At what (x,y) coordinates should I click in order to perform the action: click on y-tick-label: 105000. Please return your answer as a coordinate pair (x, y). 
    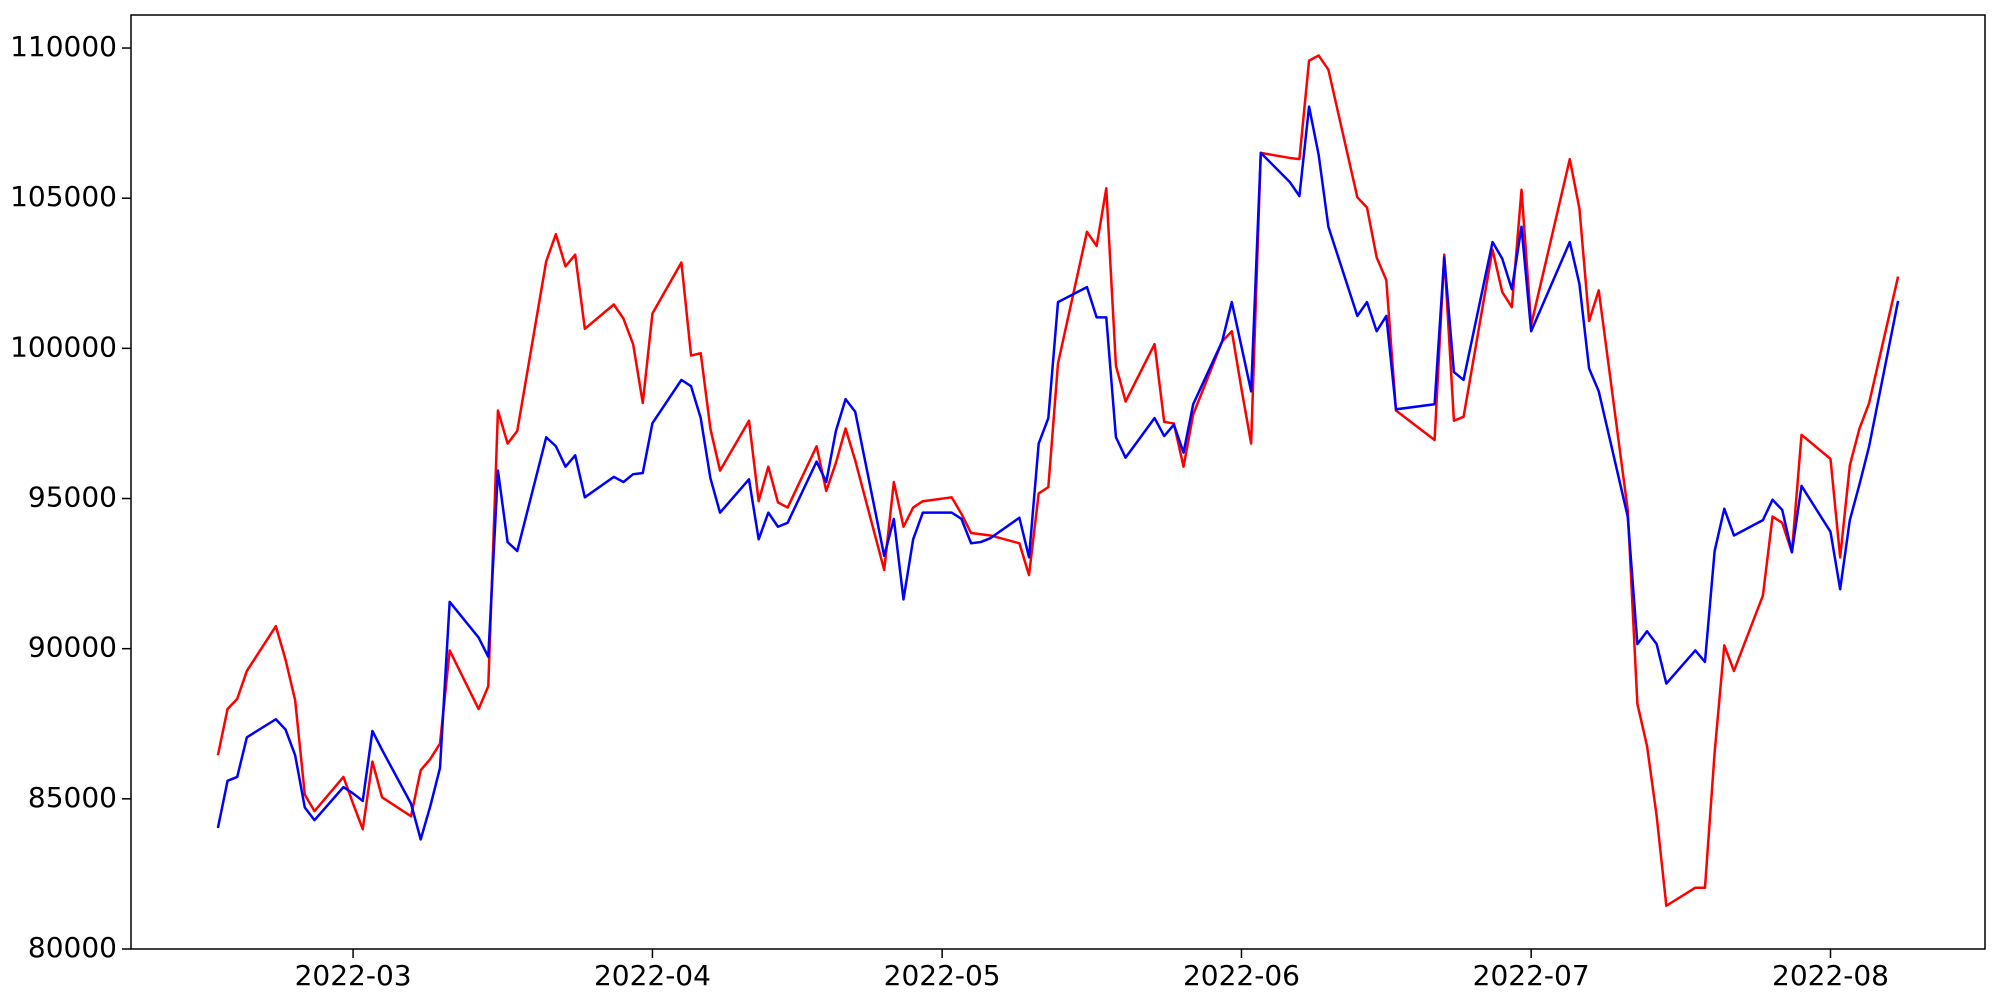
    Looking at the image, I should click on (63, 196).